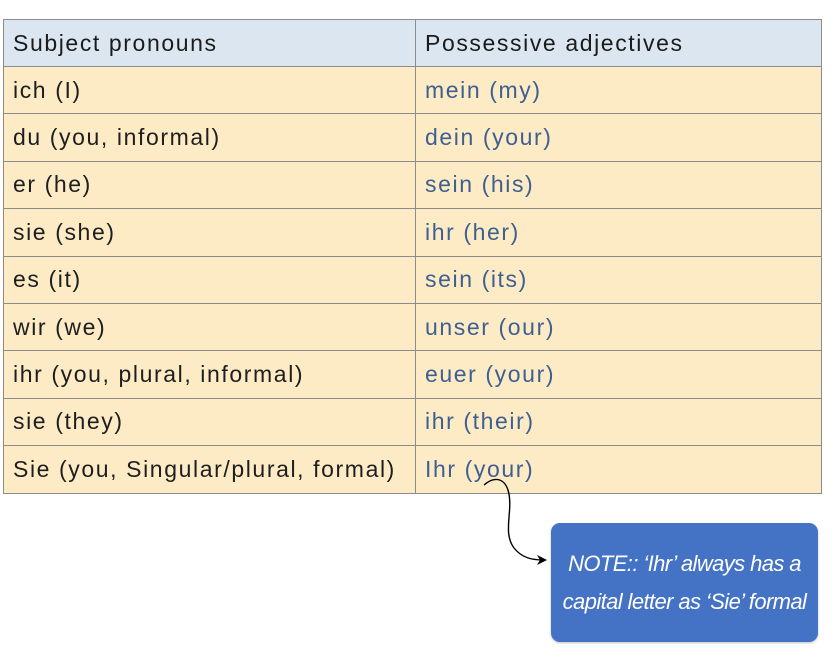  Describe the element at coordinates (618, 232) in the screenshot. I see `possessive-adjective-cell: ihr (her)` at that location.